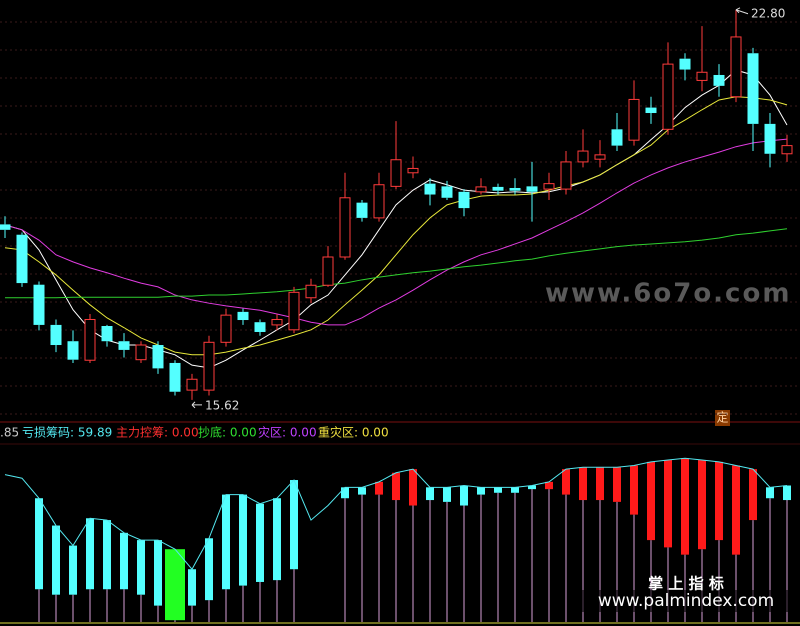 Image resolution: width=800 pixels, height=626 pixels. What do you see at coordinates (742, 11) in the screenshot?
I see `high-arrow` at bounding box center [742, 11].